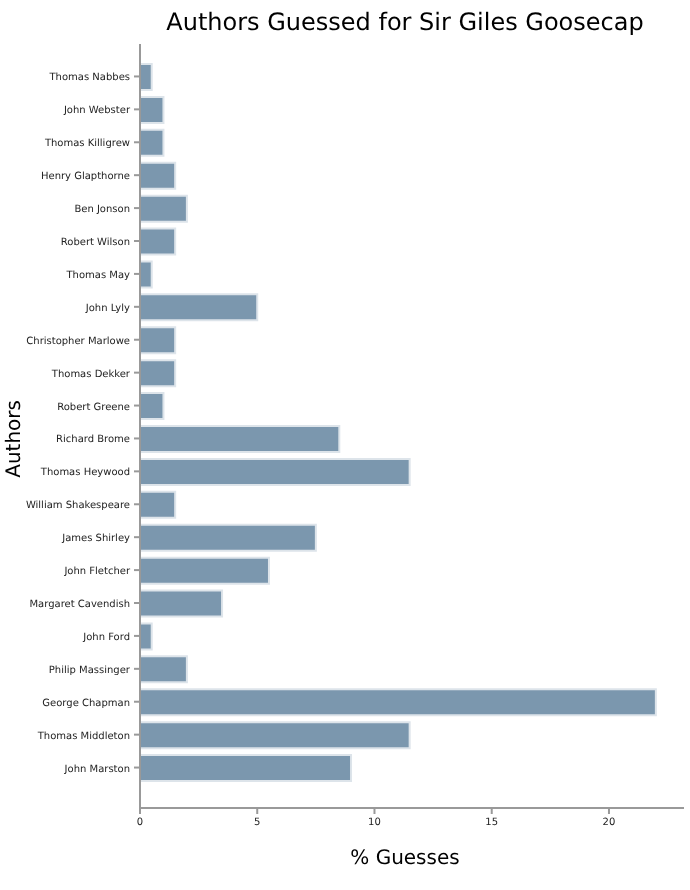  Describe the element at coordinates (15, 439) in the screenshot. I see `y-axis-title: Authors` at that location.